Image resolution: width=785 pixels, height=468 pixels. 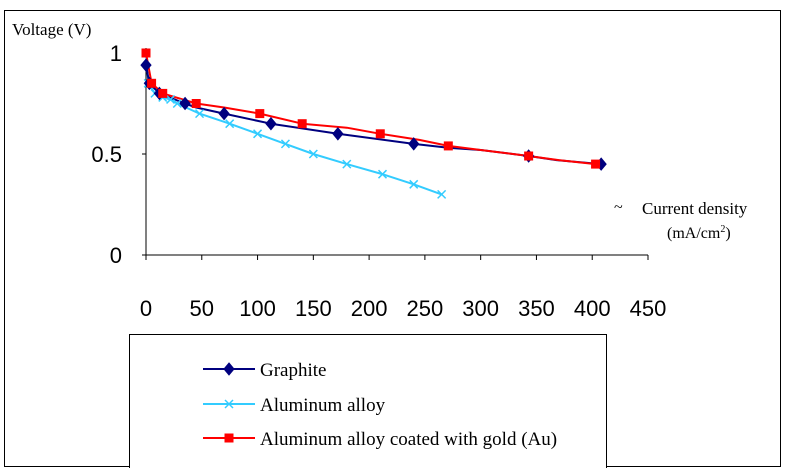 I want to click on series-line-aluminum-alloy-coated-with-gold-au, so click(x=370, y=109).